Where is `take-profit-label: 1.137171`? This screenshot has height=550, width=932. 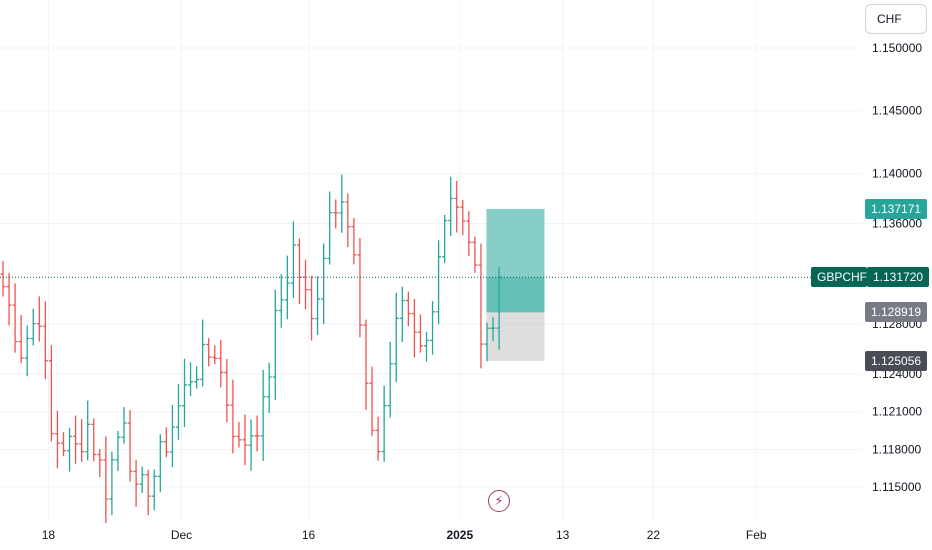
take-profit-label: 1.137171 is located at coordinates (896, 208).